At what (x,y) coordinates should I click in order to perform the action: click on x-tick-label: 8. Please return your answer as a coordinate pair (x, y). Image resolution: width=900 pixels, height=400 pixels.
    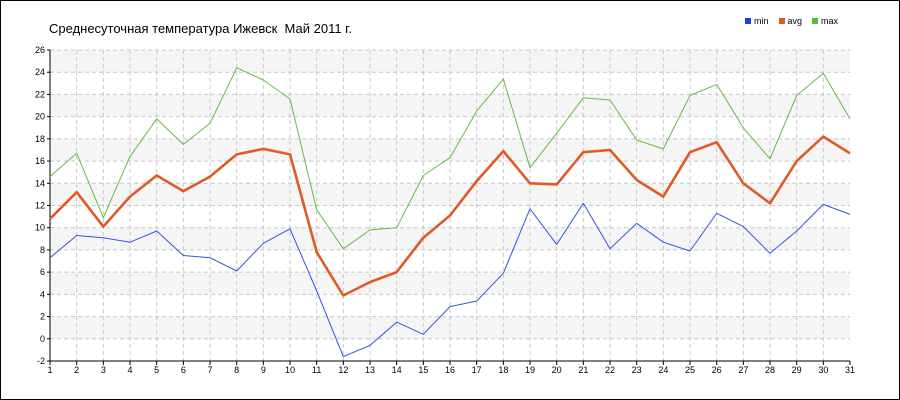
    Looking at the image, I should click on (236, 370).